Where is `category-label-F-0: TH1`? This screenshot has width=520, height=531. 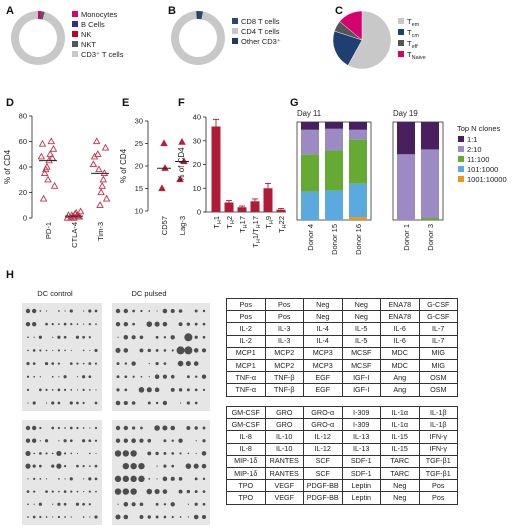 category-label-F-0: TH1 is located at coordinates (217, 222).